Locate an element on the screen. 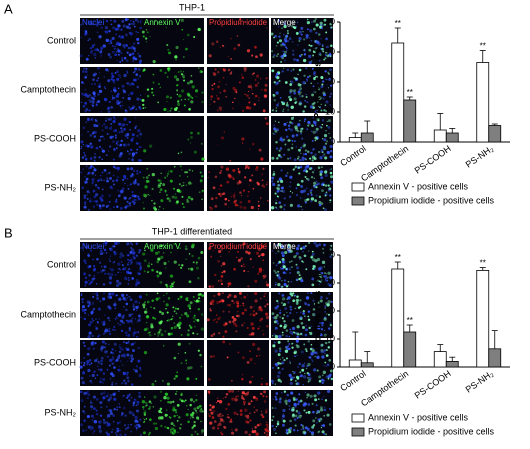 The image size is (530, 449). legend-swatch is located at coordinates (358, 187).